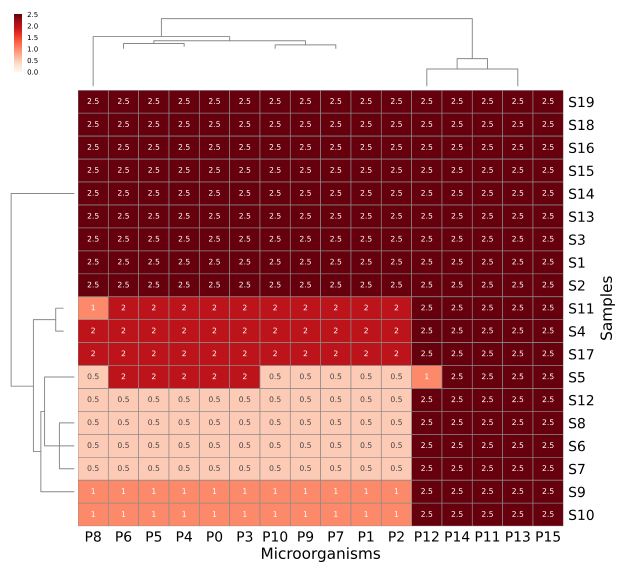 The image size is (619, 575). Describe the element at coordinates (577, 331) in the screenshot. I see `y-tick-label: S4` at that location.